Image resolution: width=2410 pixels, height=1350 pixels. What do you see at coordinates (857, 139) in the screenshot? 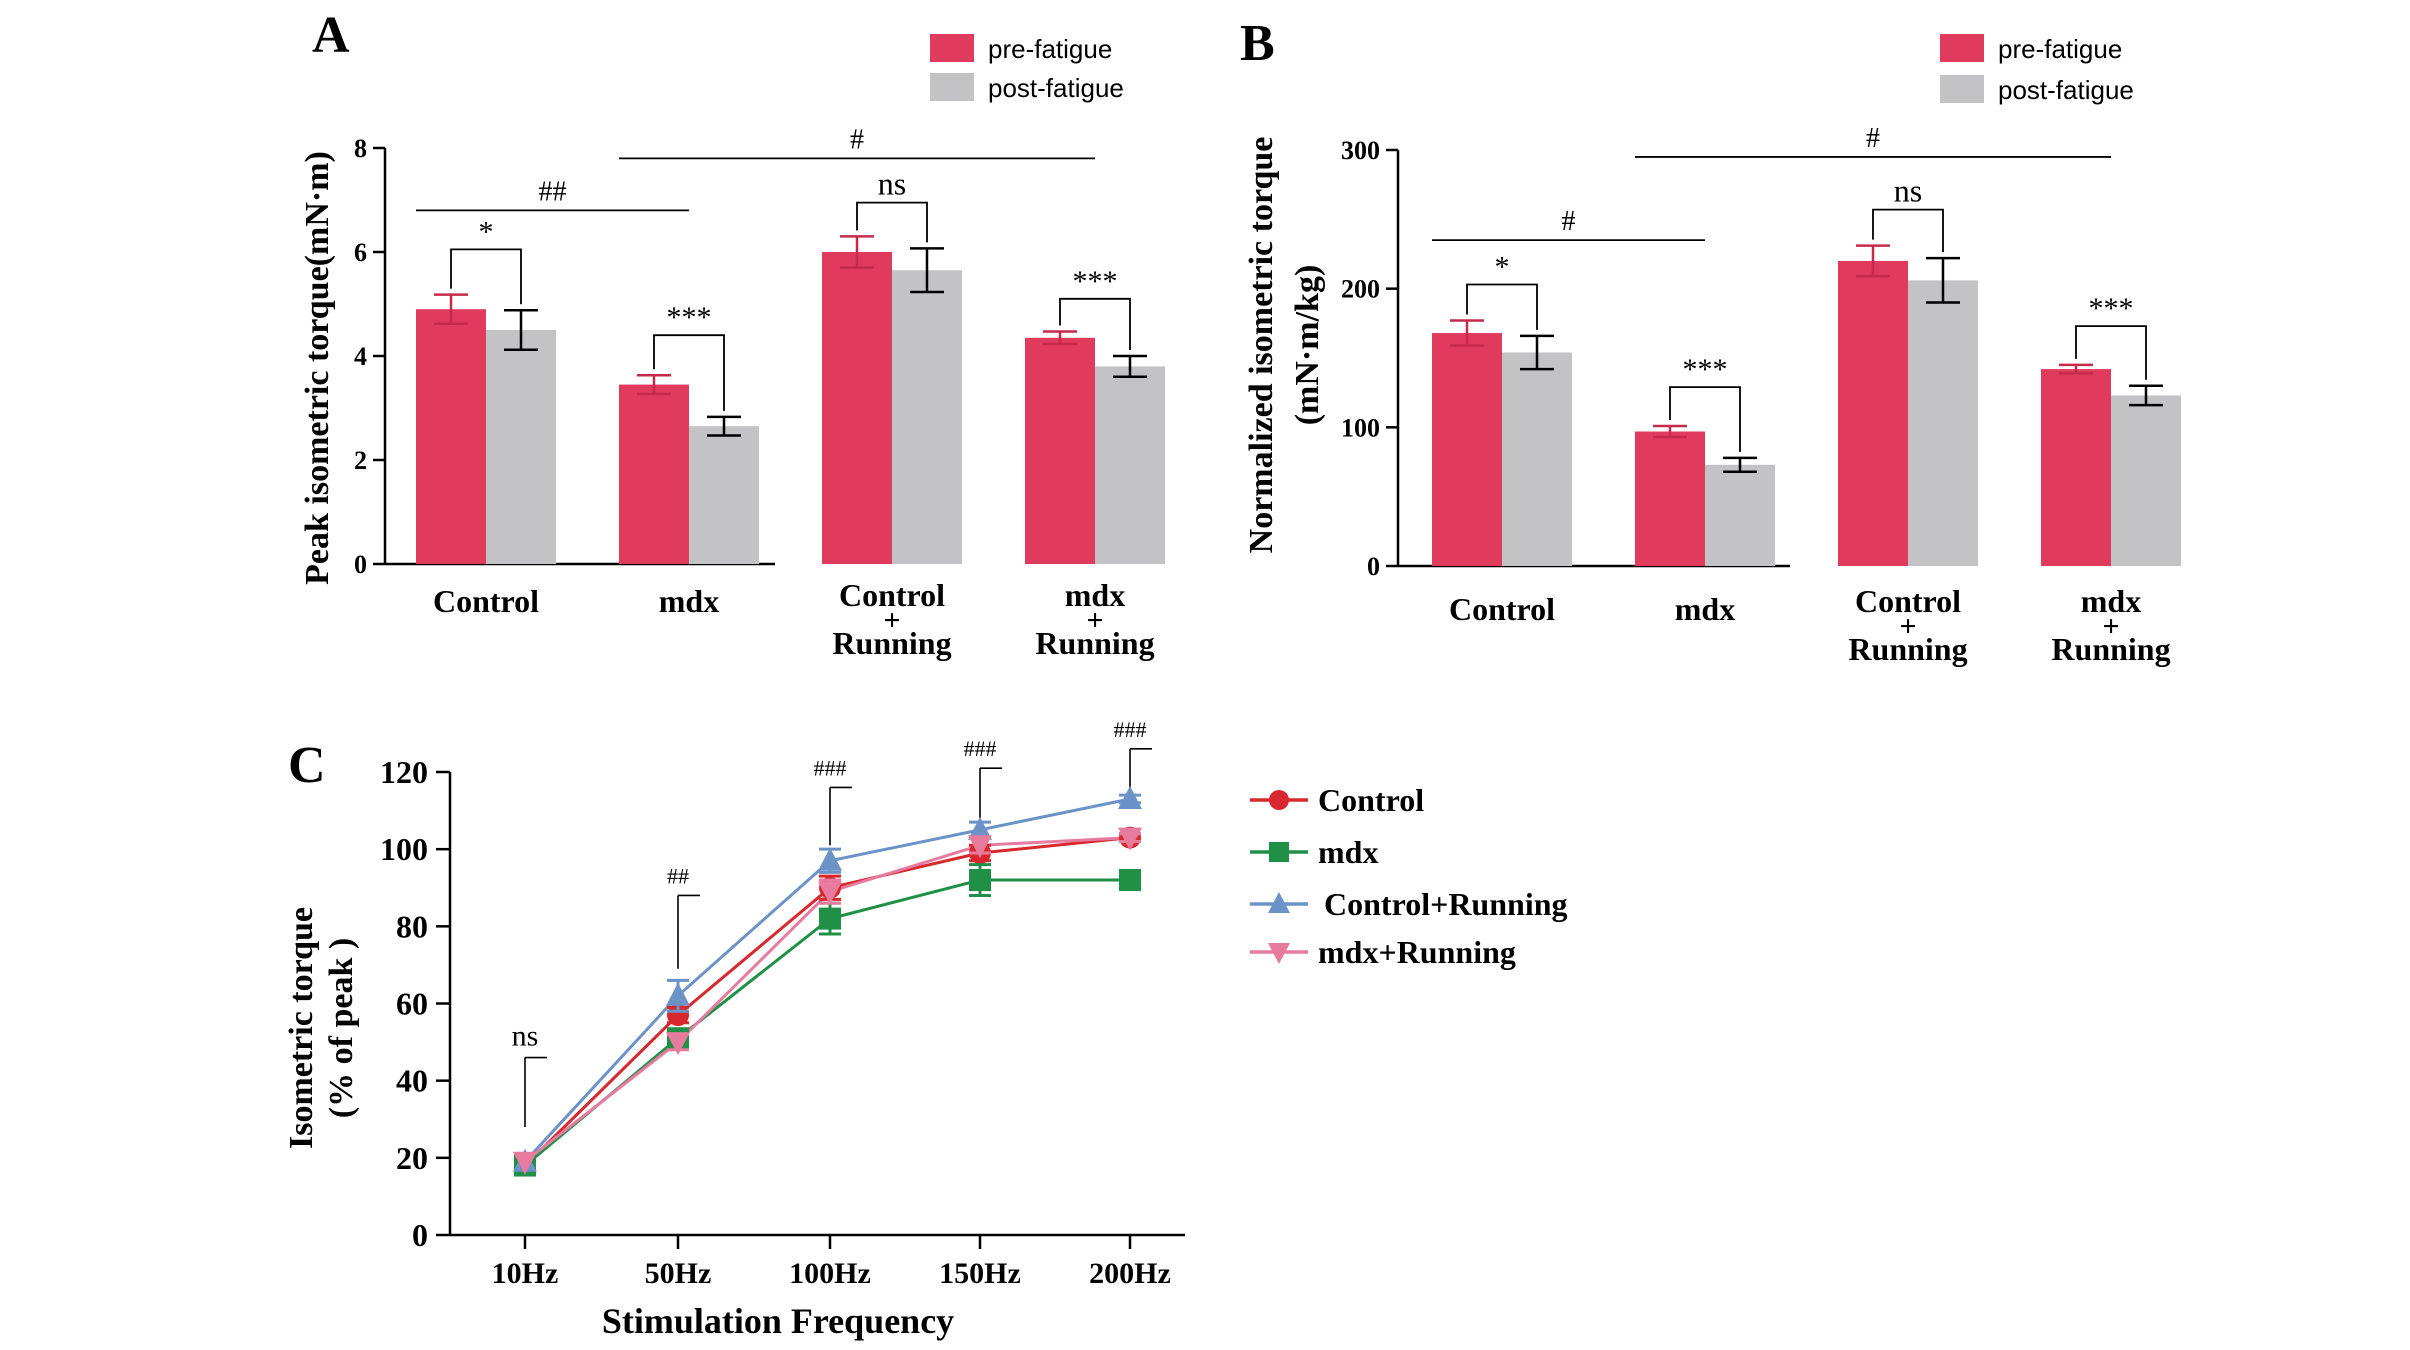
I see `panel-a-significance-label: #` at bounding box center [857, 139].